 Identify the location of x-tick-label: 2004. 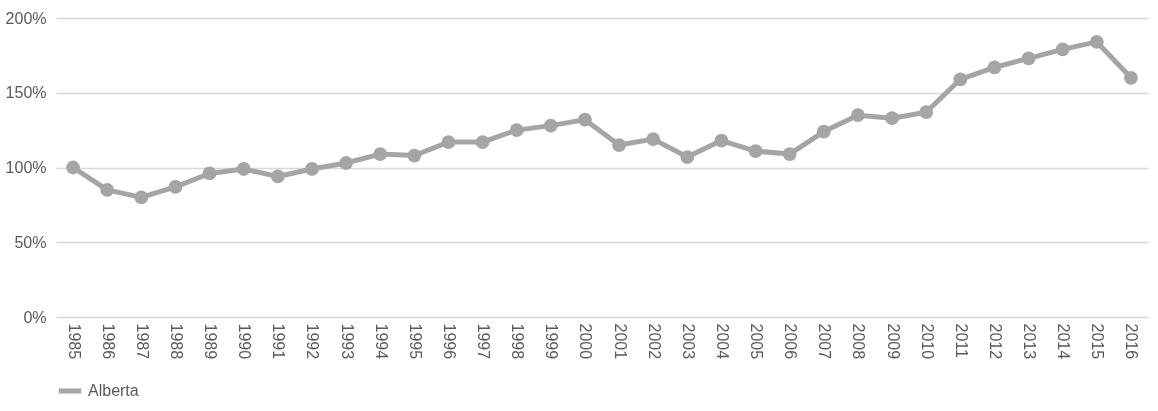
(722, 341).